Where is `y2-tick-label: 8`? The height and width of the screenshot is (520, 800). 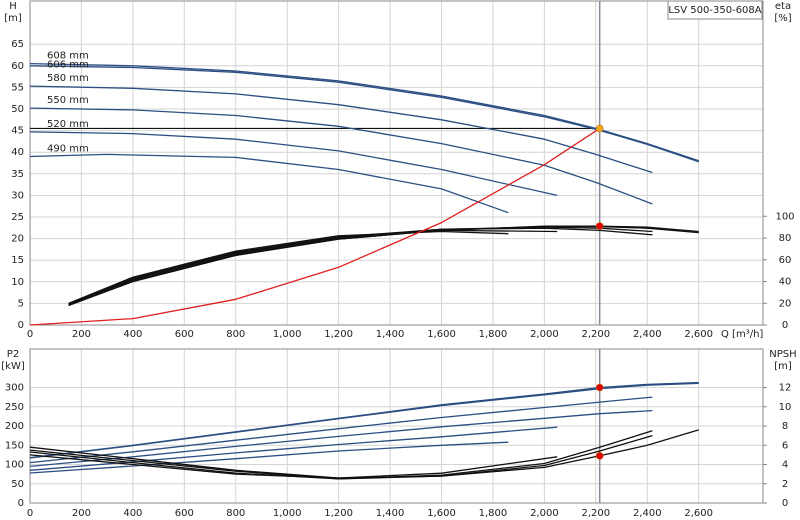 y2-tick-label: 8 is located at coordinates (785, 426).